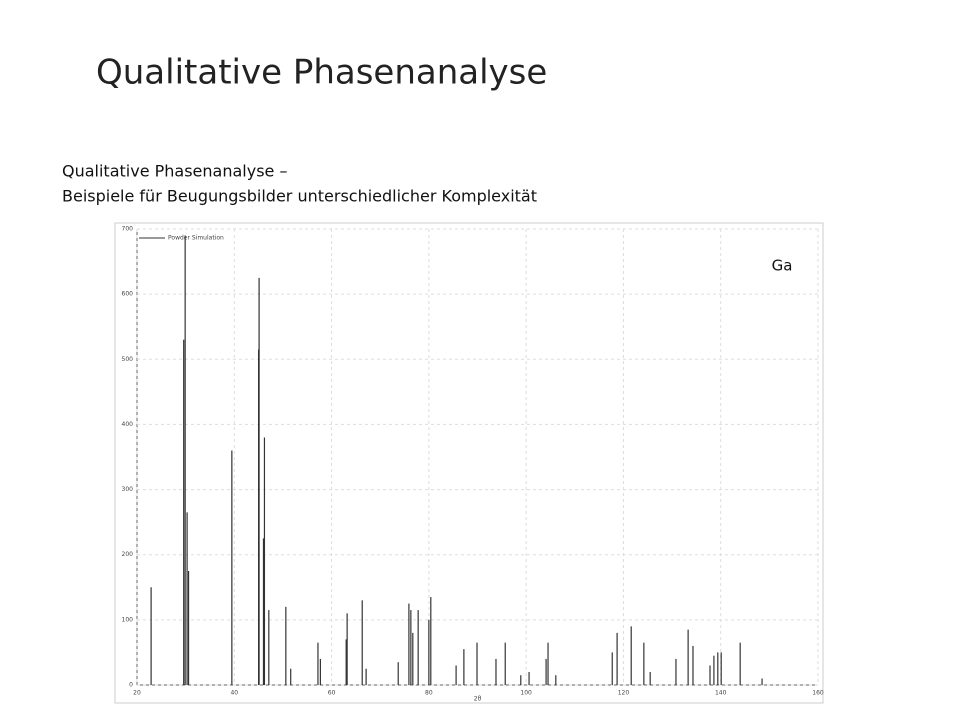 This screenshot has width=960, height=720. Describe the element at coordinates (128, 424) in the screenshot. I see `y-tick-label: 400` at that location.